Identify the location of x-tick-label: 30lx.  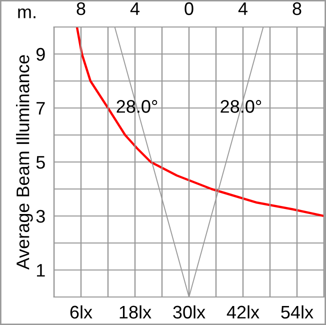
(189, 312).